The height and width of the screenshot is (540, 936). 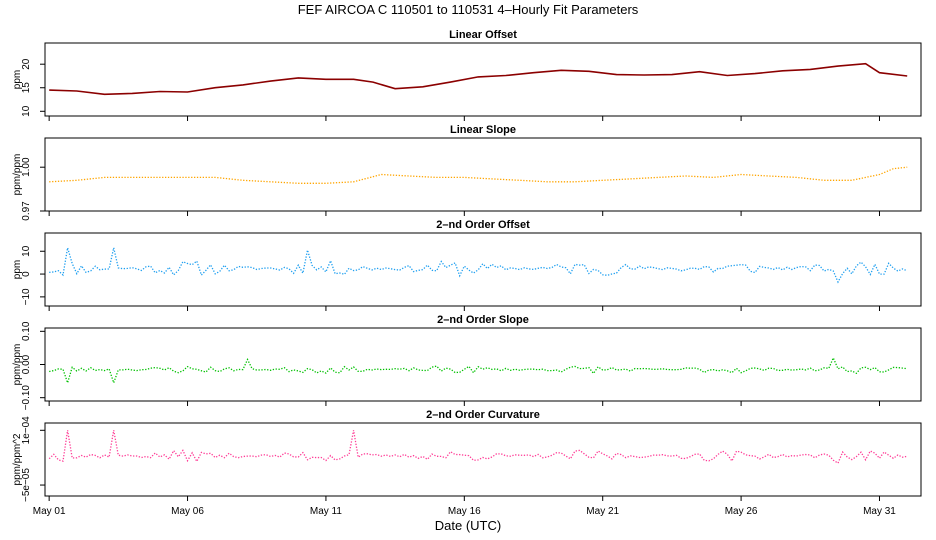 What do you see at coordinates (483, 35) in the screenshot?
I see `panel-title: Linear Offset` at bounding box center [483, 35].